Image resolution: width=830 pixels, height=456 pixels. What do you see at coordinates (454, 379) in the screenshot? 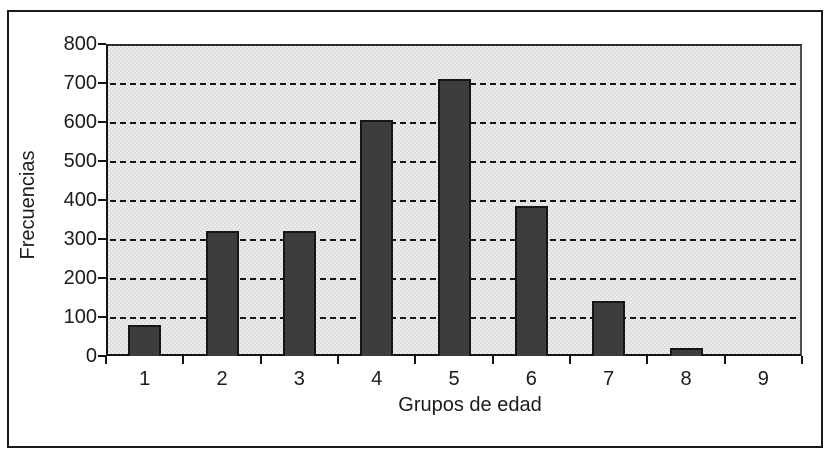
I see `x-tick-label-5: 5` at bounding box center [454, 379].